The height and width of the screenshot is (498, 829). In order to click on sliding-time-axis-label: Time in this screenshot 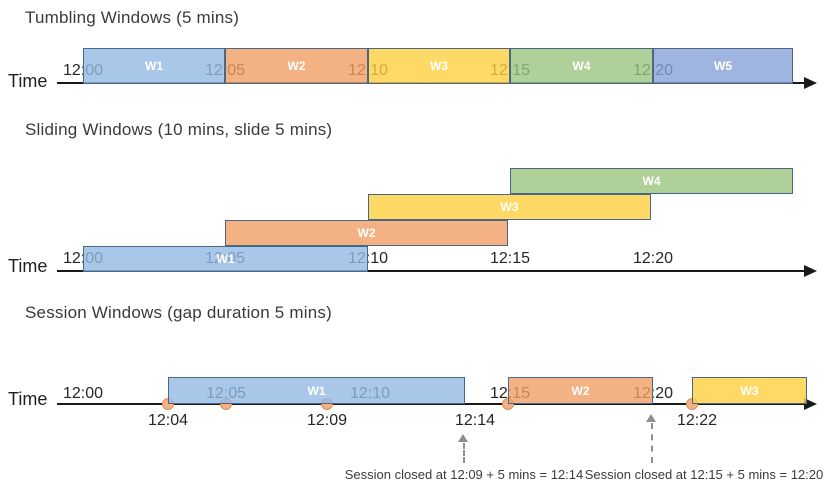, I will do `click(28, 266)`.